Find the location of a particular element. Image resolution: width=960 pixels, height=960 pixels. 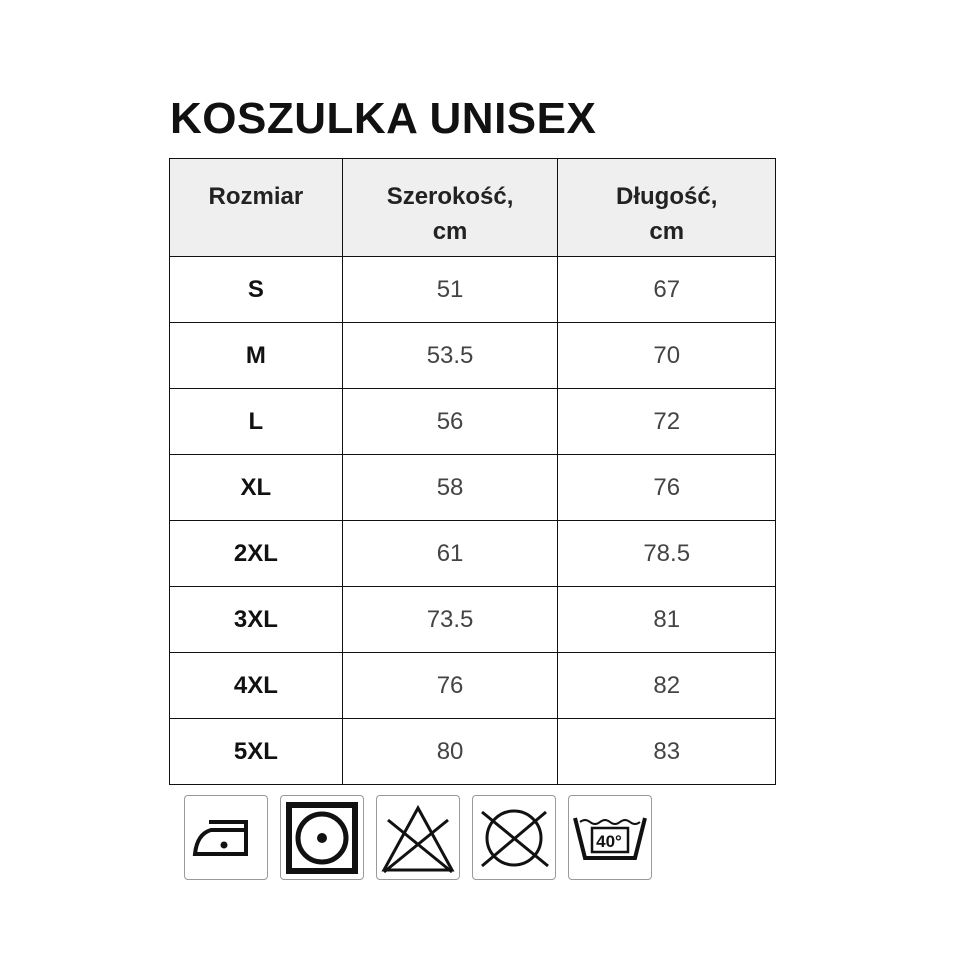

no-bleach-icon is located at coordinates (418, 837).